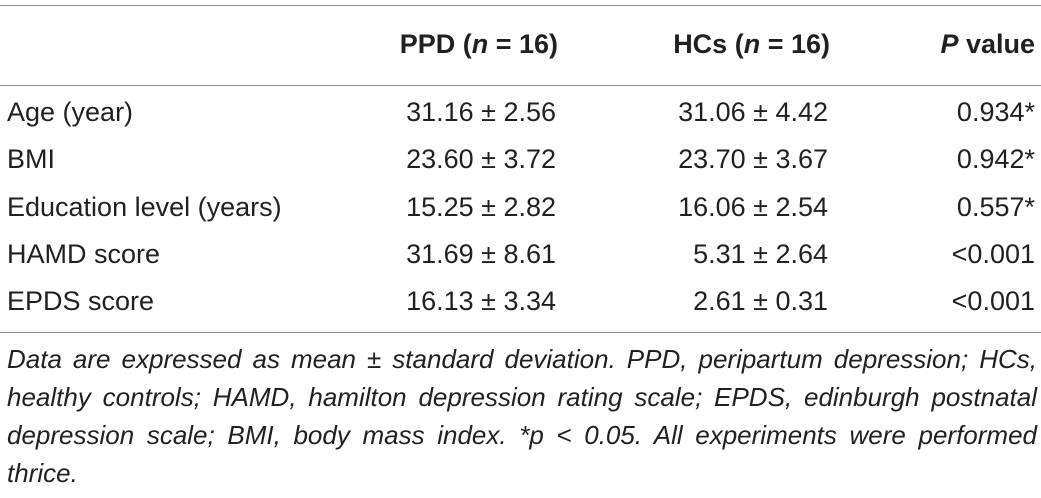 This screenshot has height=498, width=1041. I want to click on header-p-value: P value, so click(987, 44).